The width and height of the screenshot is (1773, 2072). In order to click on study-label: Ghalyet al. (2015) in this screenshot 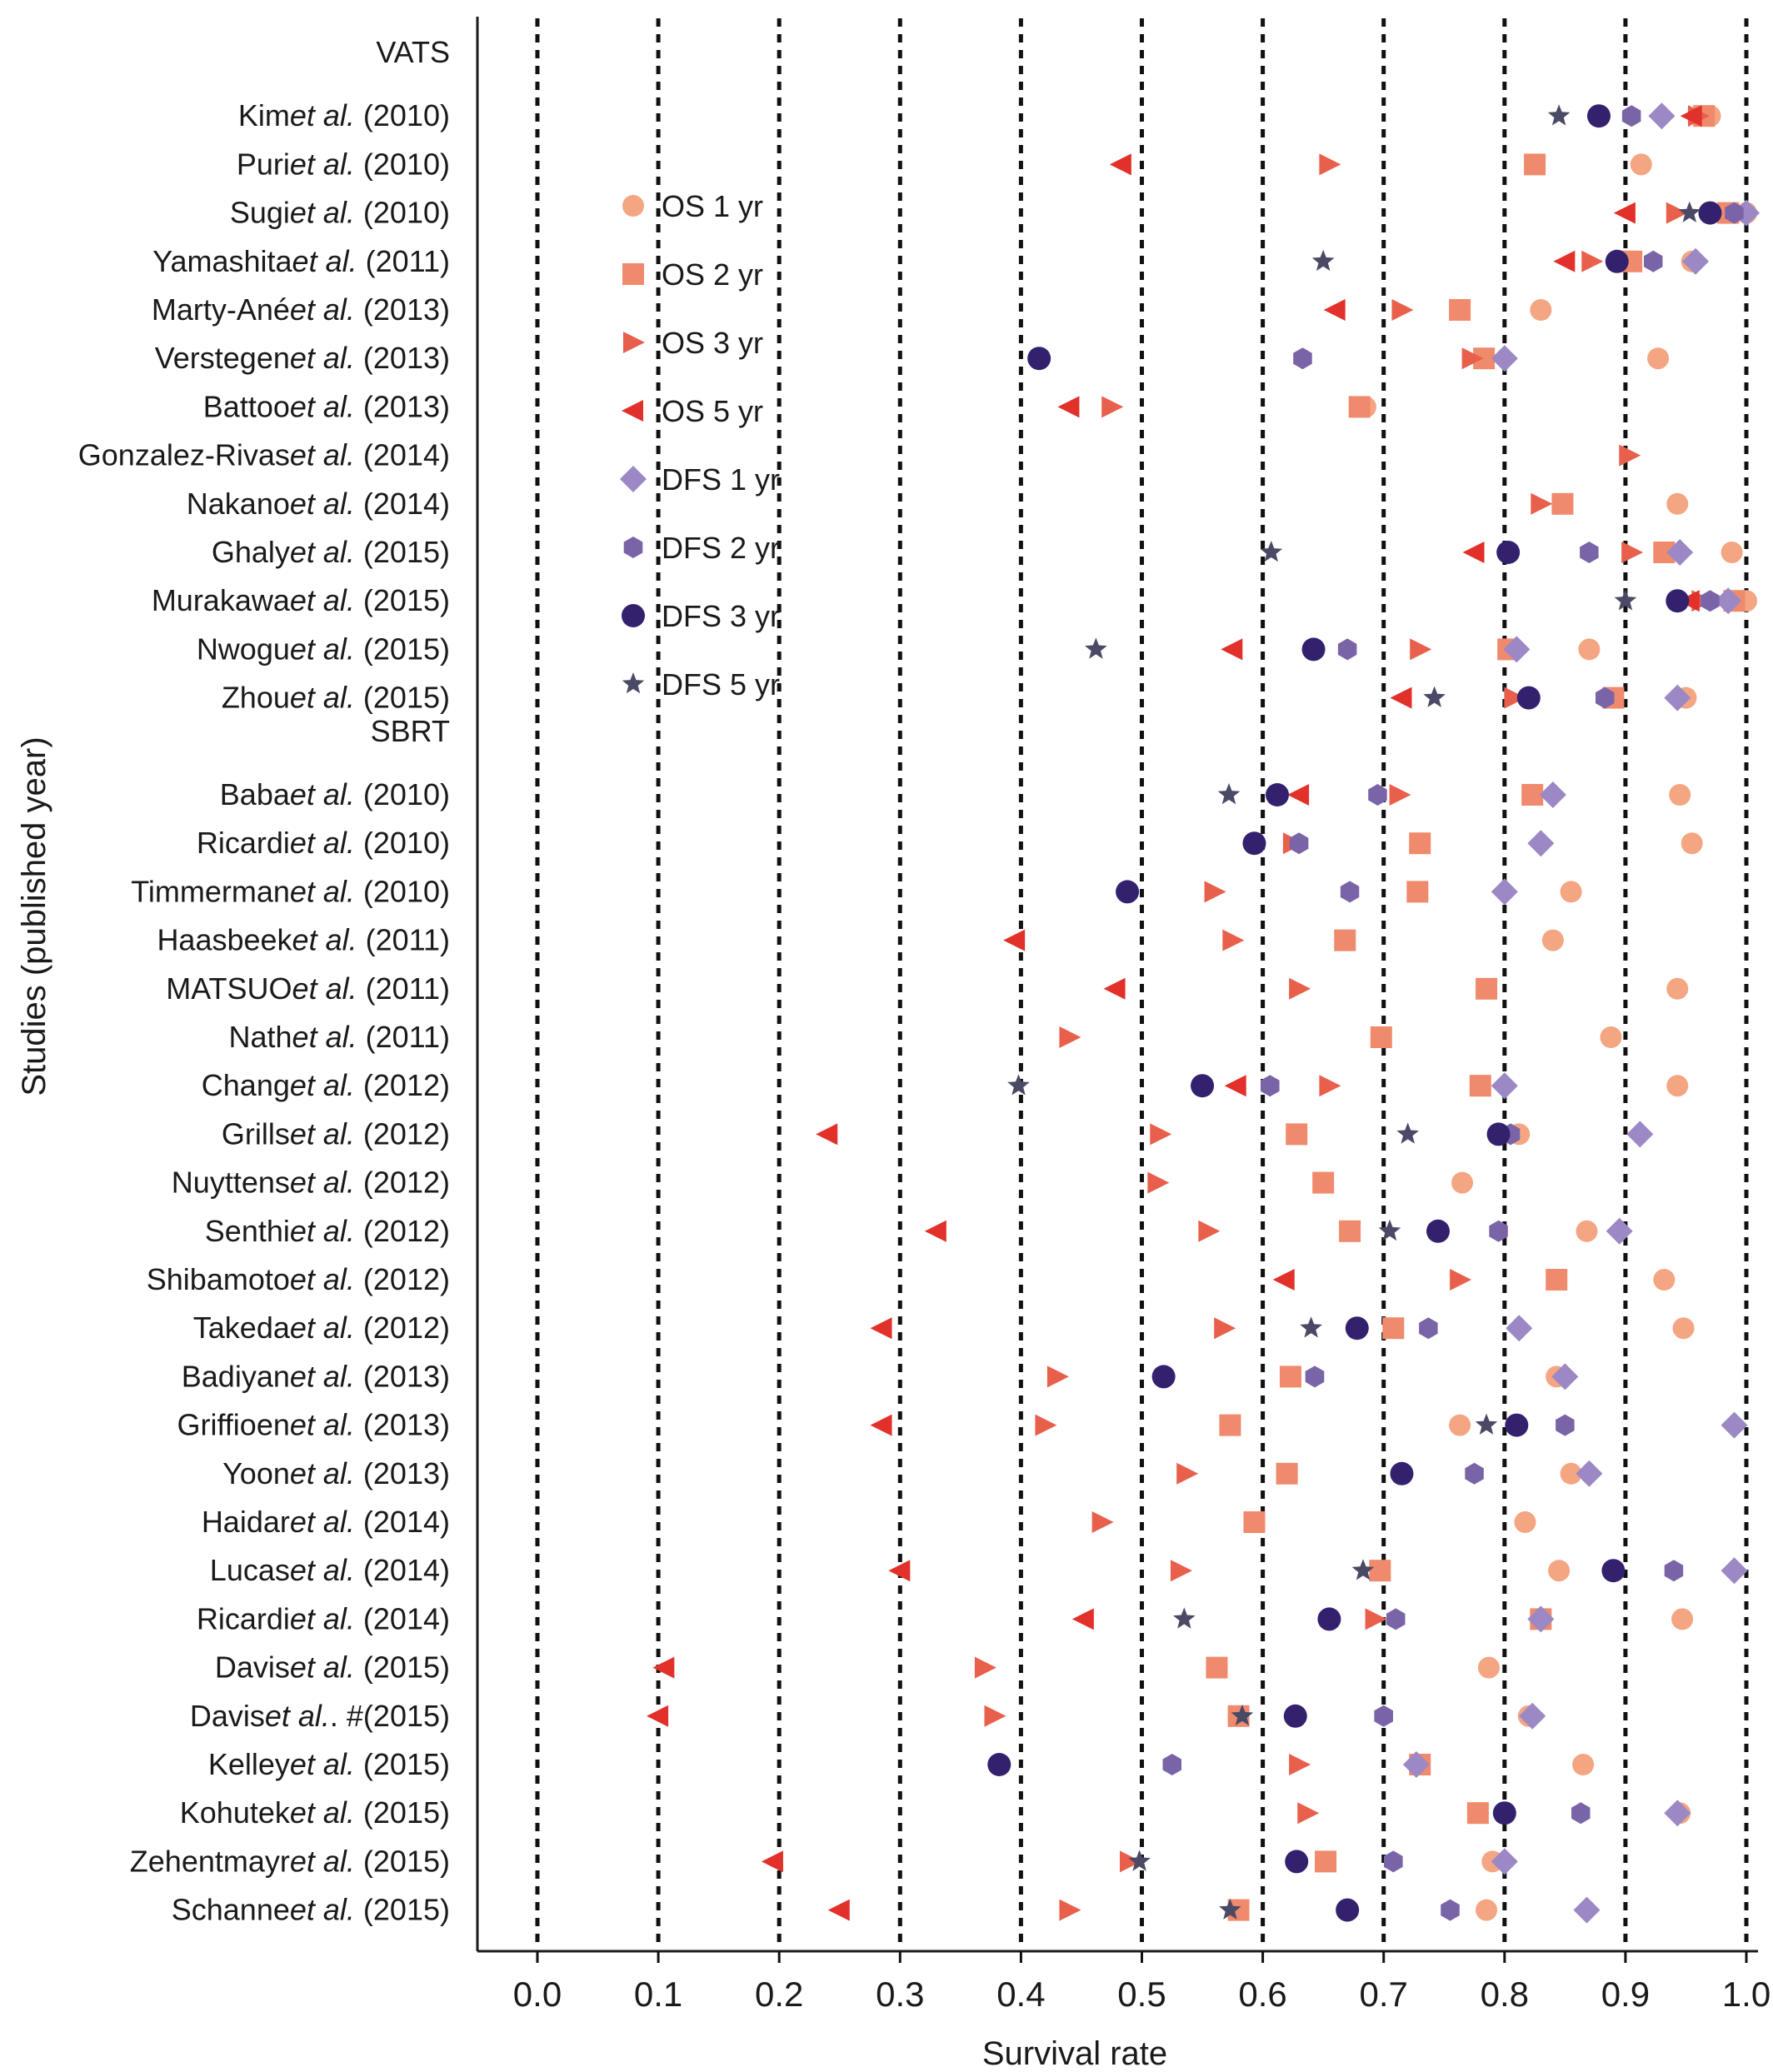, I will do `click(331, 552)`.